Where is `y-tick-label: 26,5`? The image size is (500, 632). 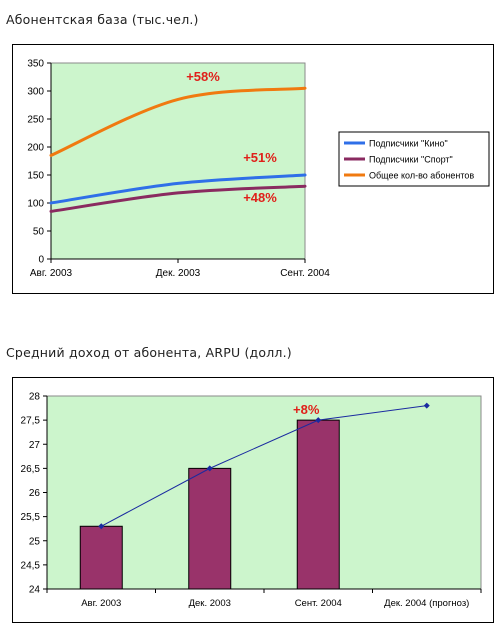
y-tick-label: 26,5 is located at coordinates (31, 469).